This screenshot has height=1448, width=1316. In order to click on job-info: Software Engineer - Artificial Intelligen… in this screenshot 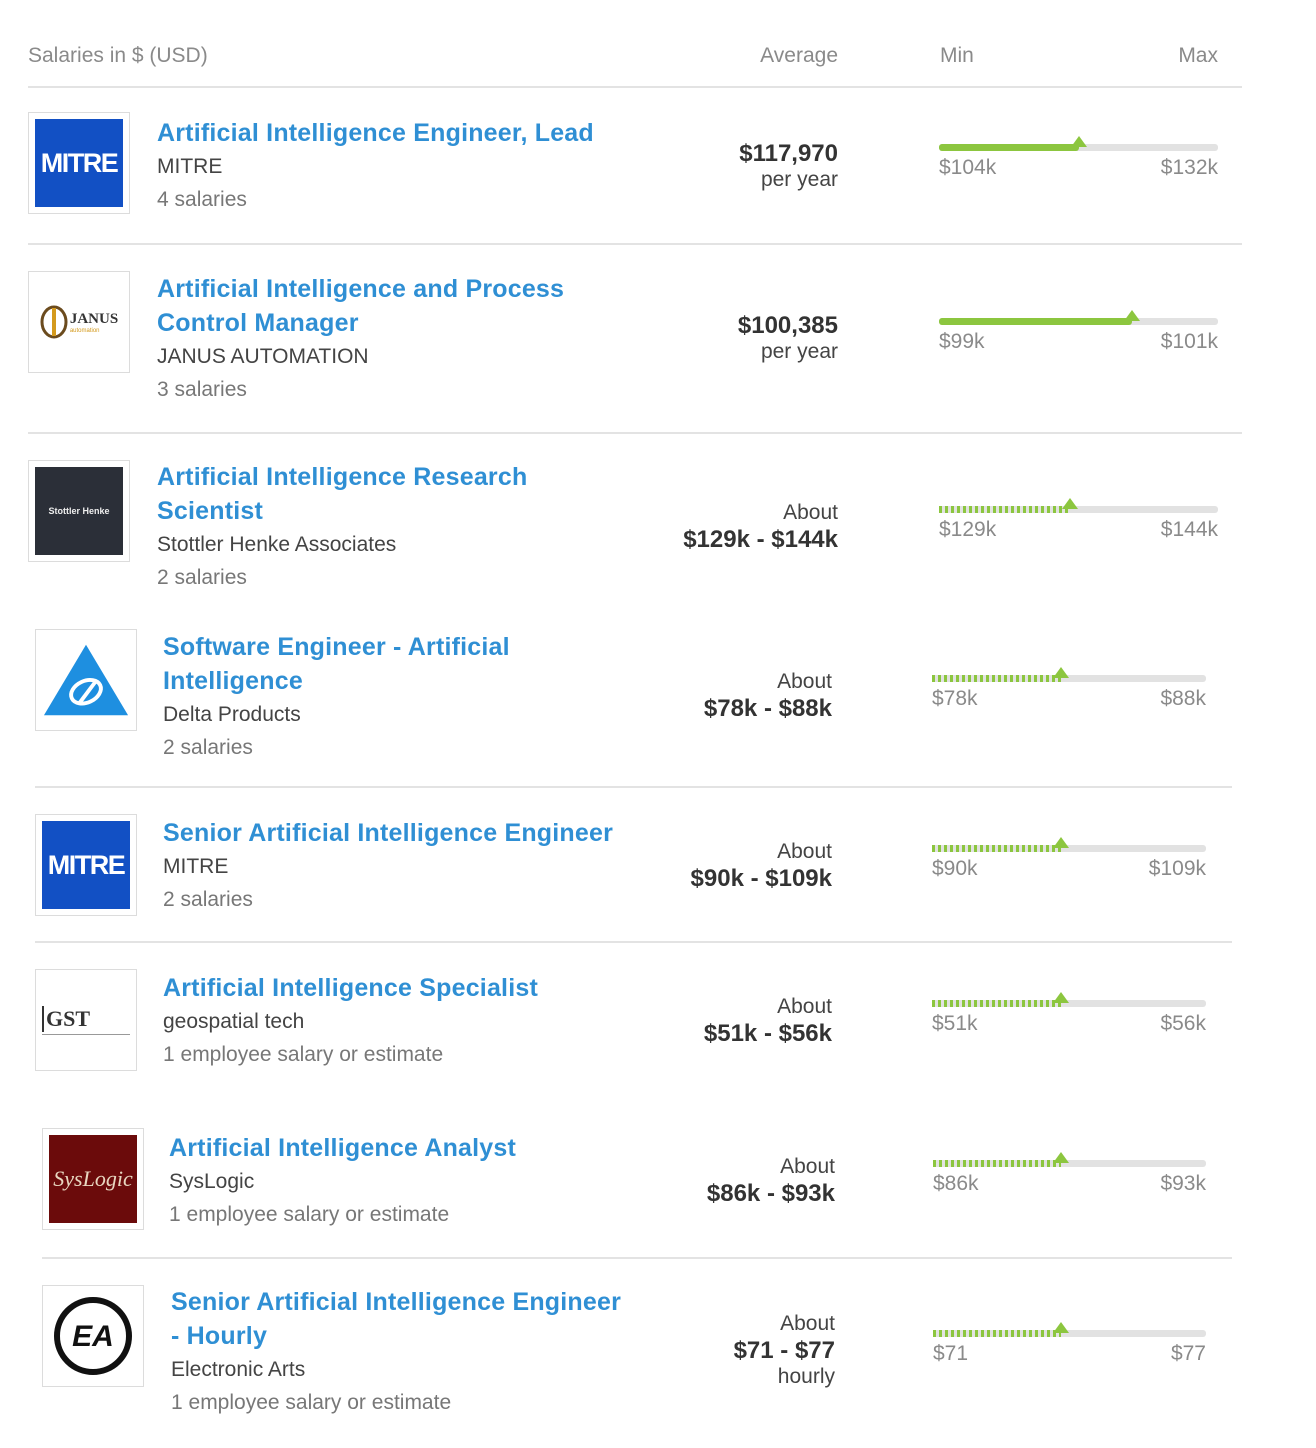, I will do `click(336, 697)`.